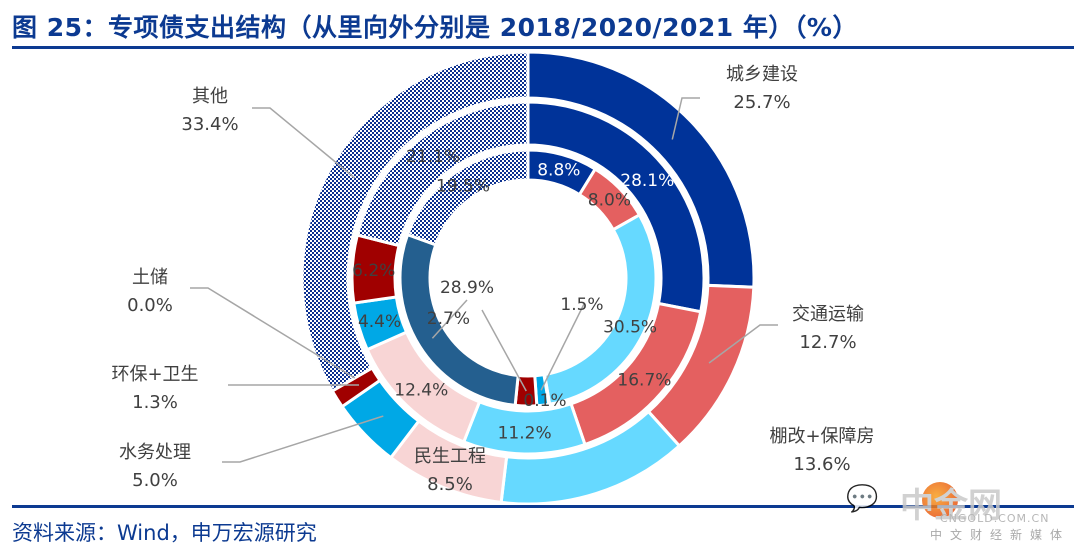 Image resolution: width=1080 pixels, height=550 pixels. I want to click on value-label-2018-环保-卫生: 2.7%, so click(448, 319).